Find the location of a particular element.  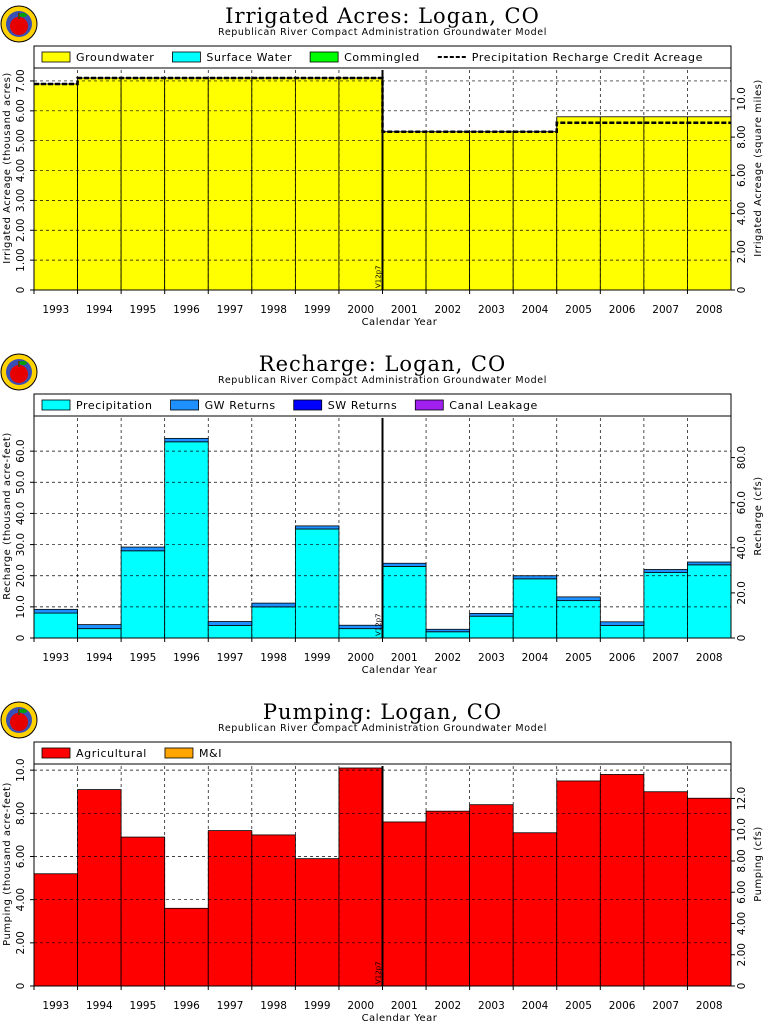

bar-groundwater-1994 is located at coordinates (99, 184).